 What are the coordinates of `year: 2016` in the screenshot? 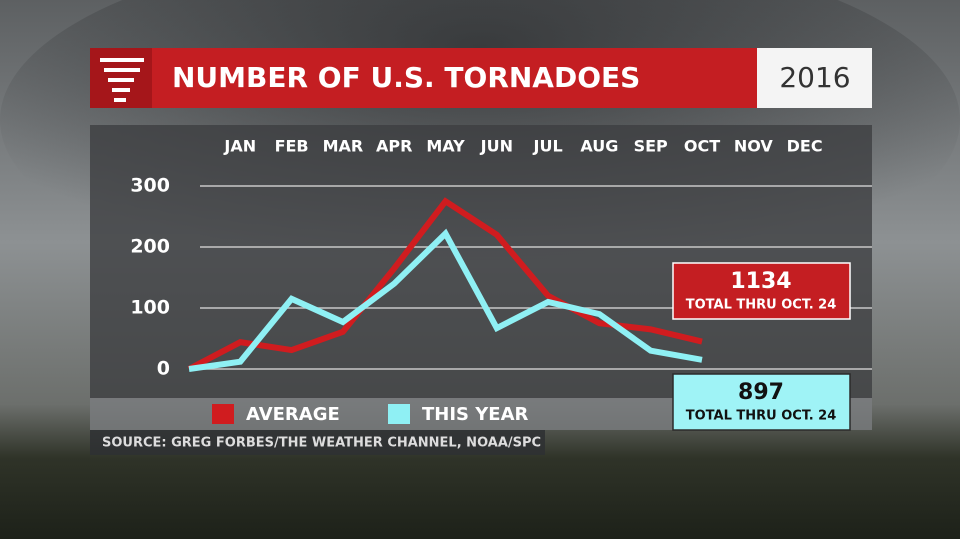 It's located at (814, 77).